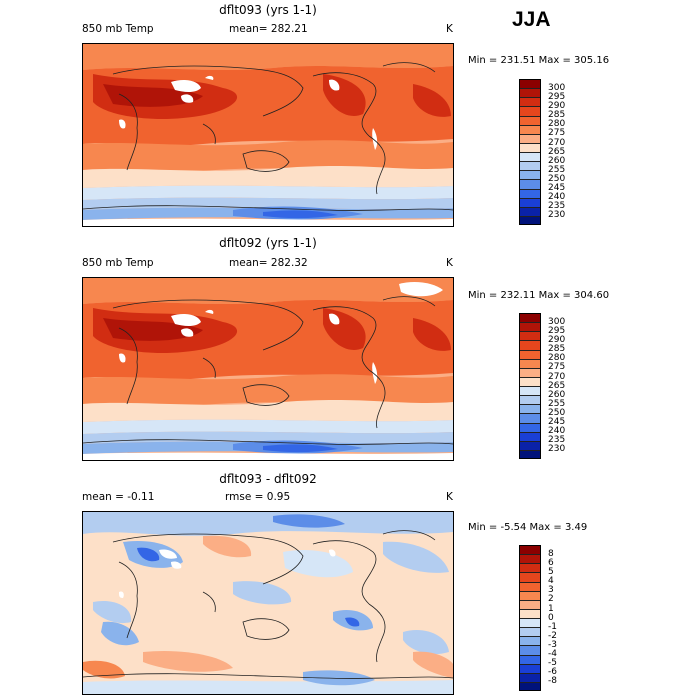  I want to click on panel-3-units: K, so click(449, 497).